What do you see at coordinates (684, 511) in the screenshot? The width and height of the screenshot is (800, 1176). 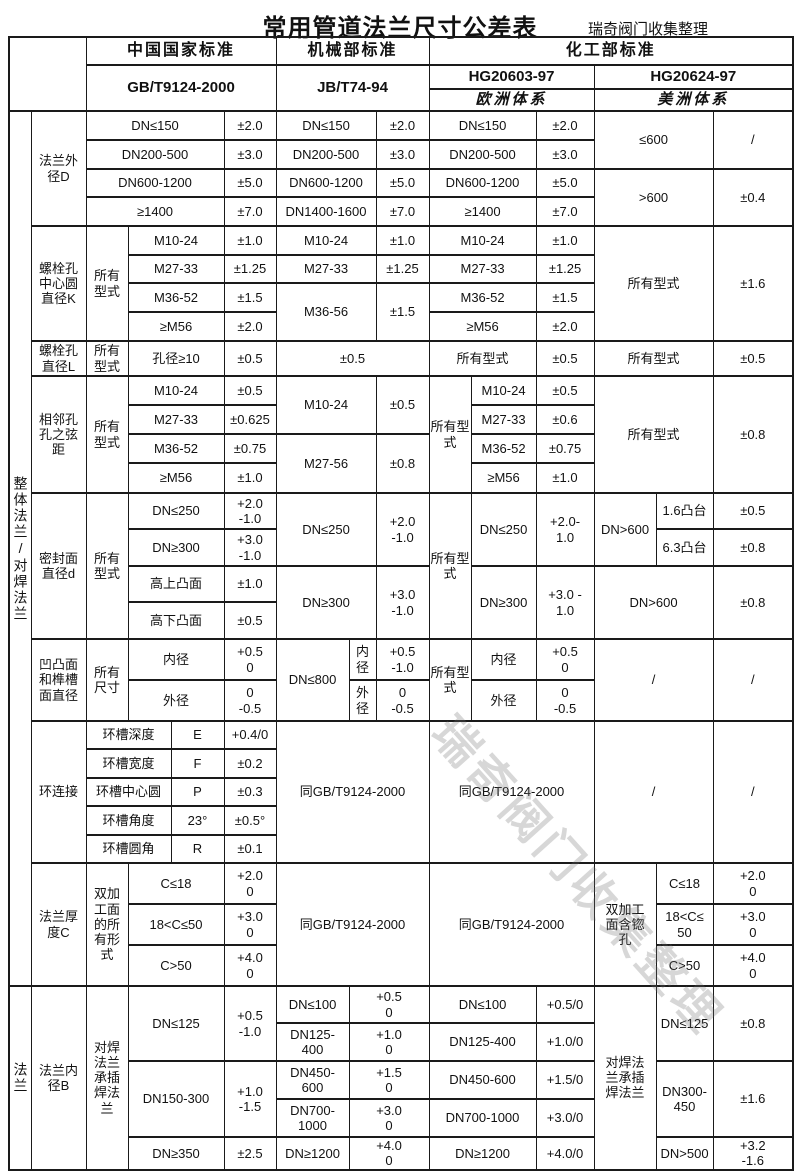 I see `table-cell: 1.6凸台` at bounding box center [684, 511].